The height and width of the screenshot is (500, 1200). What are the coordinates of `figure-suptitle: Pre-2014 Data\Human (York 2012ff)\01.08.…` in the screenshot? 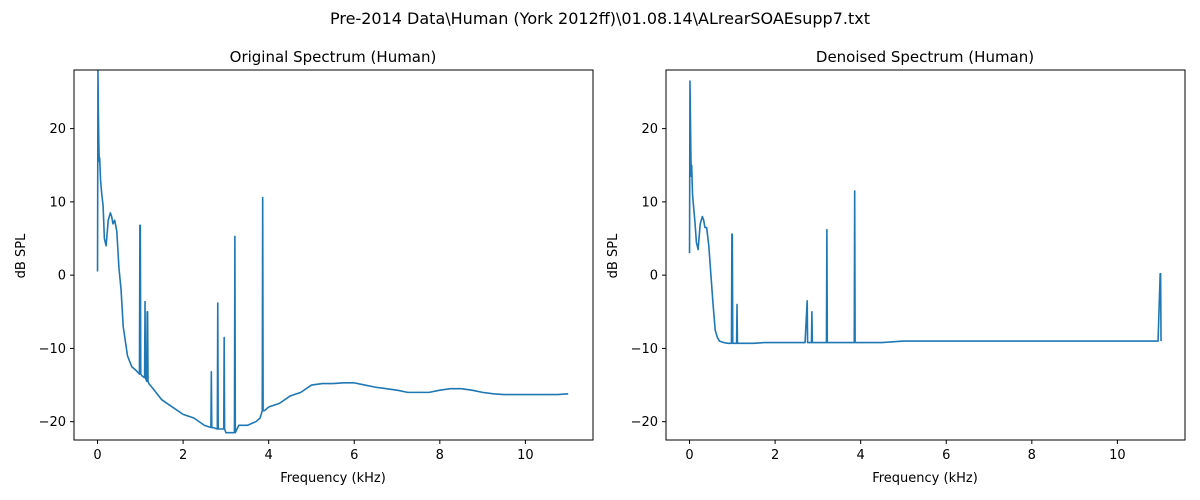 It's located at (600, 18).